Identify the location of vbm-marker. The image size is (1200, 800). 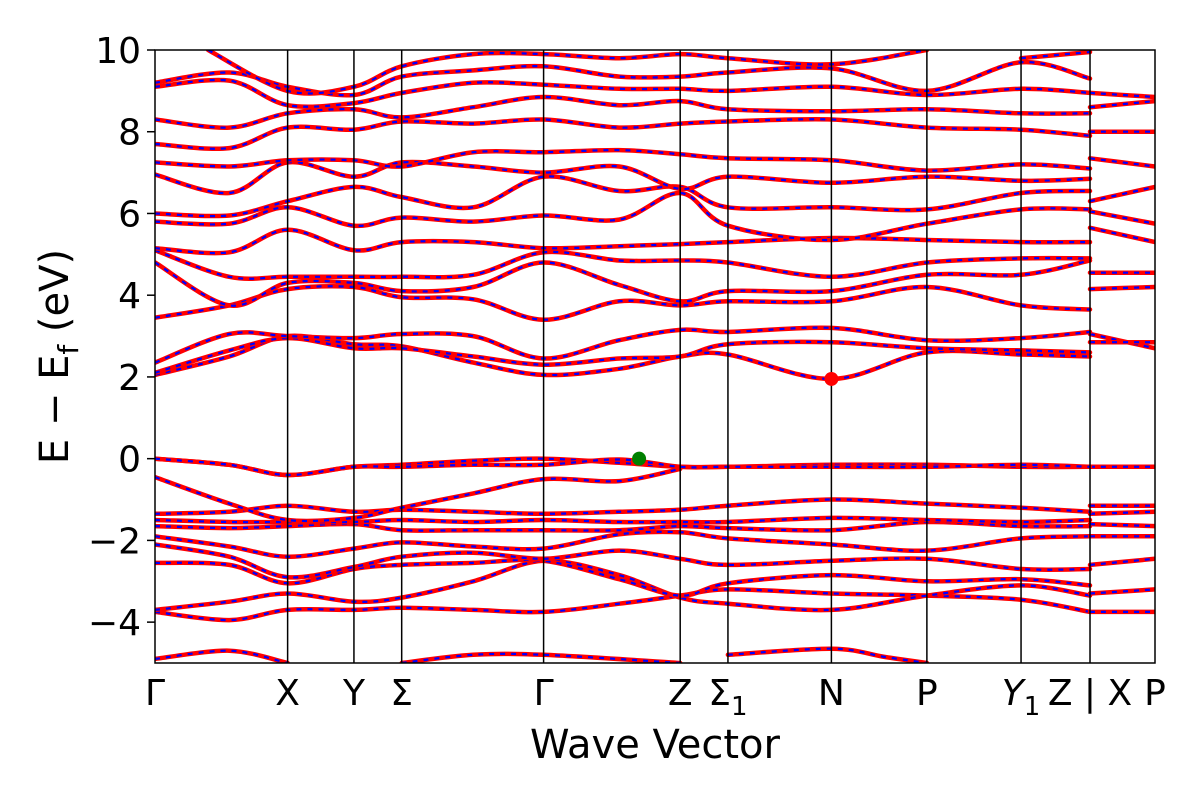
(639, 458).